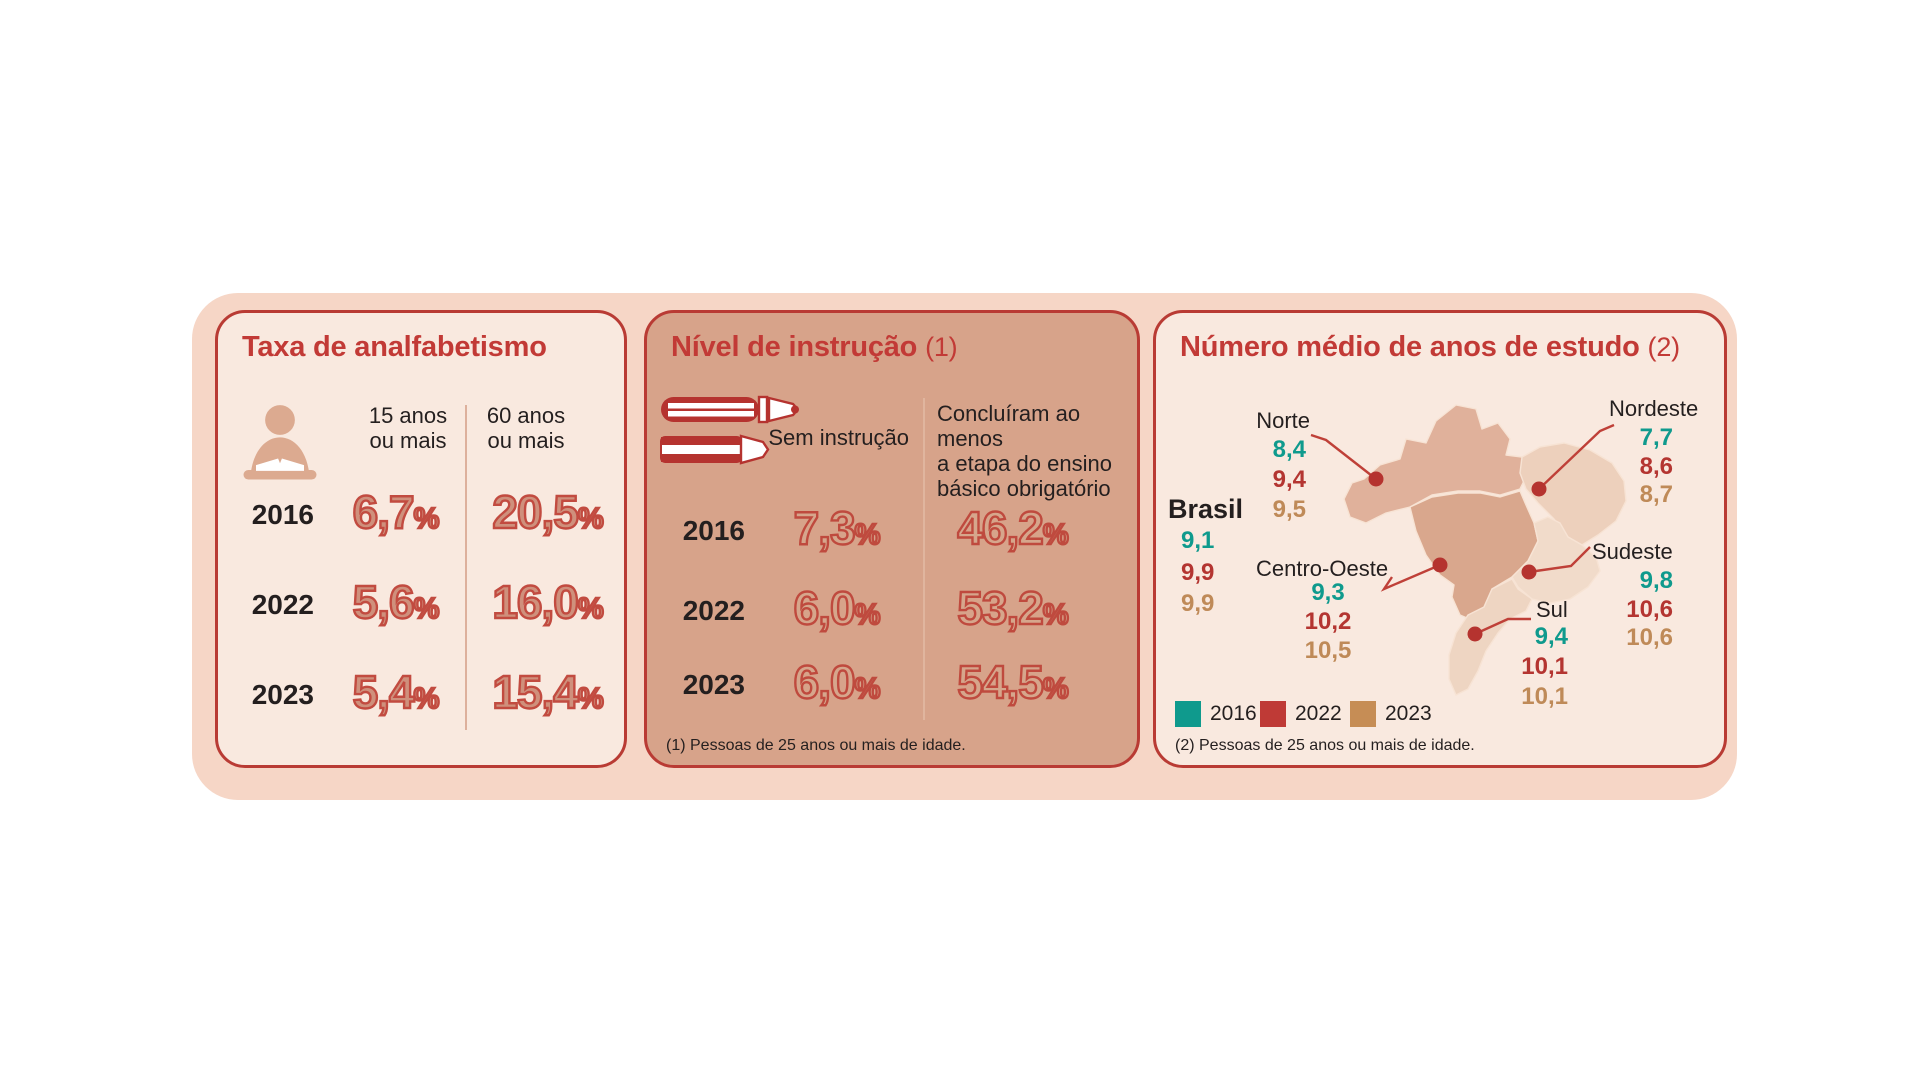  What do you see at coordinates (1502, 626) in the screenshot?
I see `callout-line-sul` at bounding box center [1502, 626].